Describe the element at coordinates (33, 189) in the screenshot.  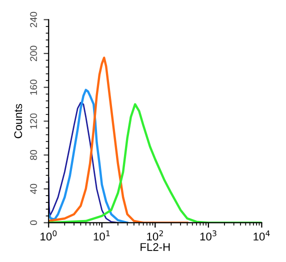
I see `y-tick-label: 40` at that location.